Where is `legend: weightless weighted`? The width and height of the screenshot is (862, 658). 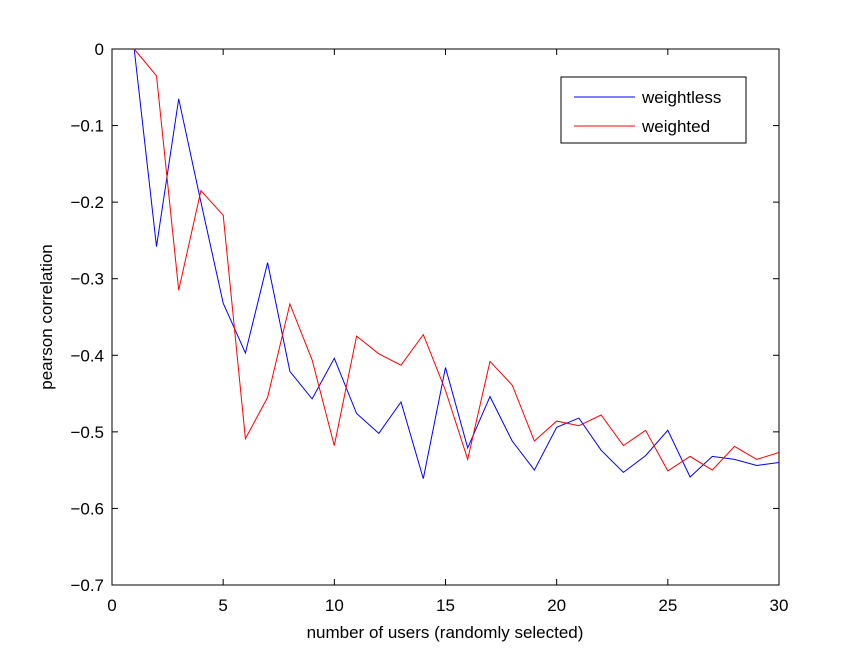
legend: weightless weighted is located at coordinates (653, 110).